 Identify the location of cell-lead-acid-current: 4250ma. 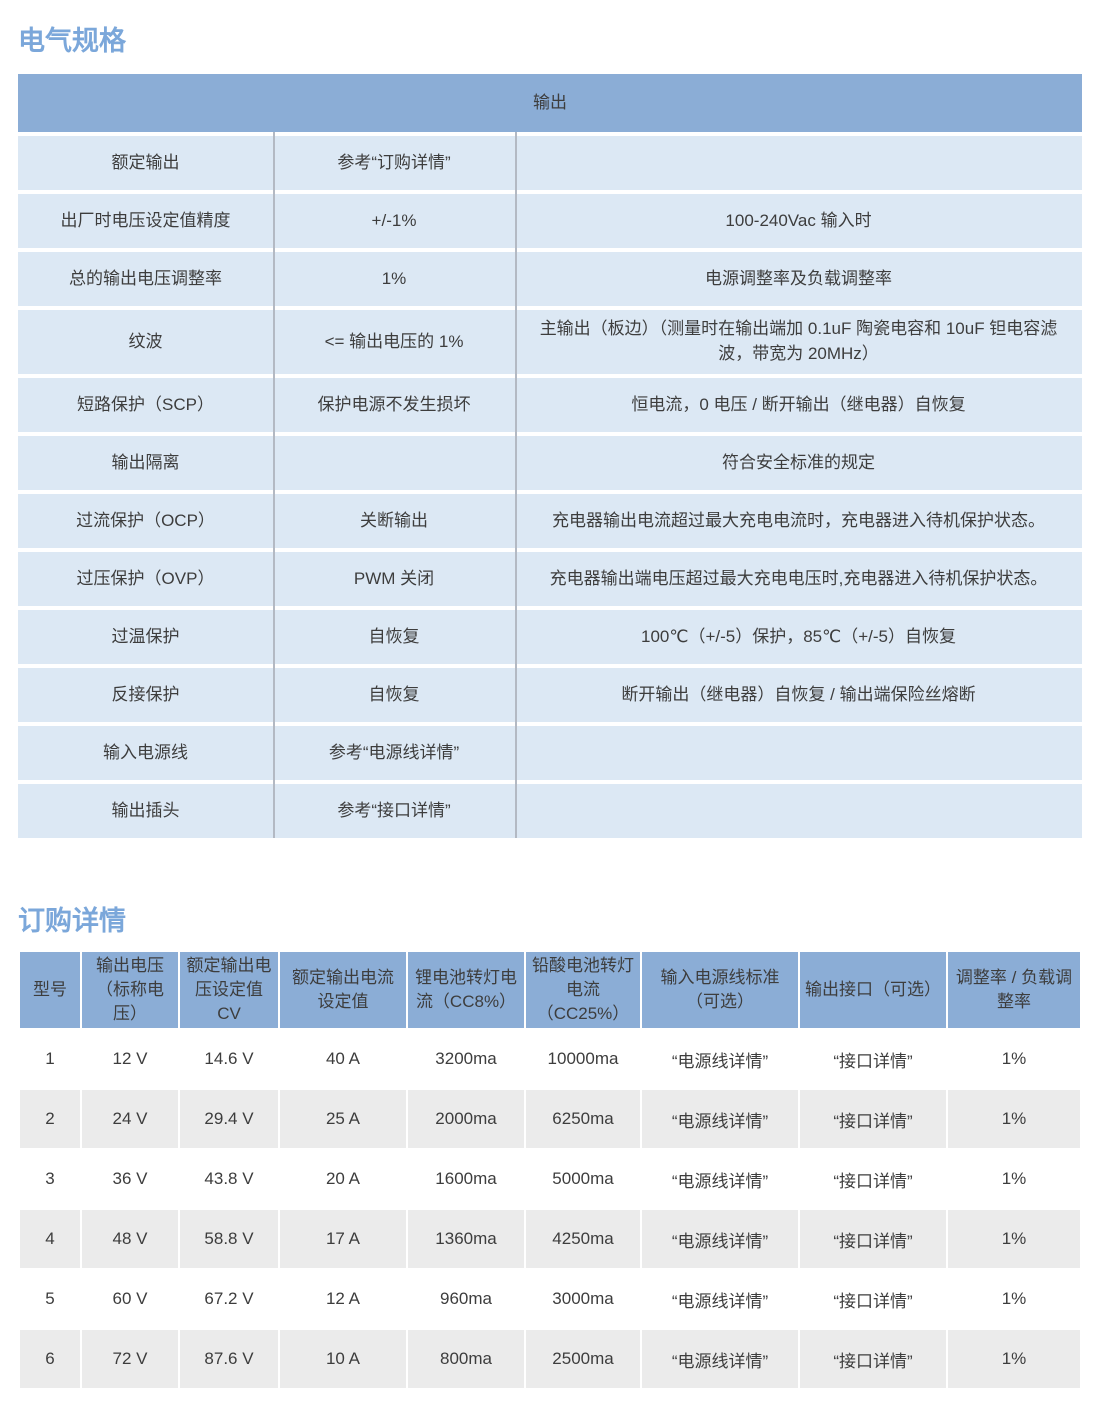
(583, 1239).